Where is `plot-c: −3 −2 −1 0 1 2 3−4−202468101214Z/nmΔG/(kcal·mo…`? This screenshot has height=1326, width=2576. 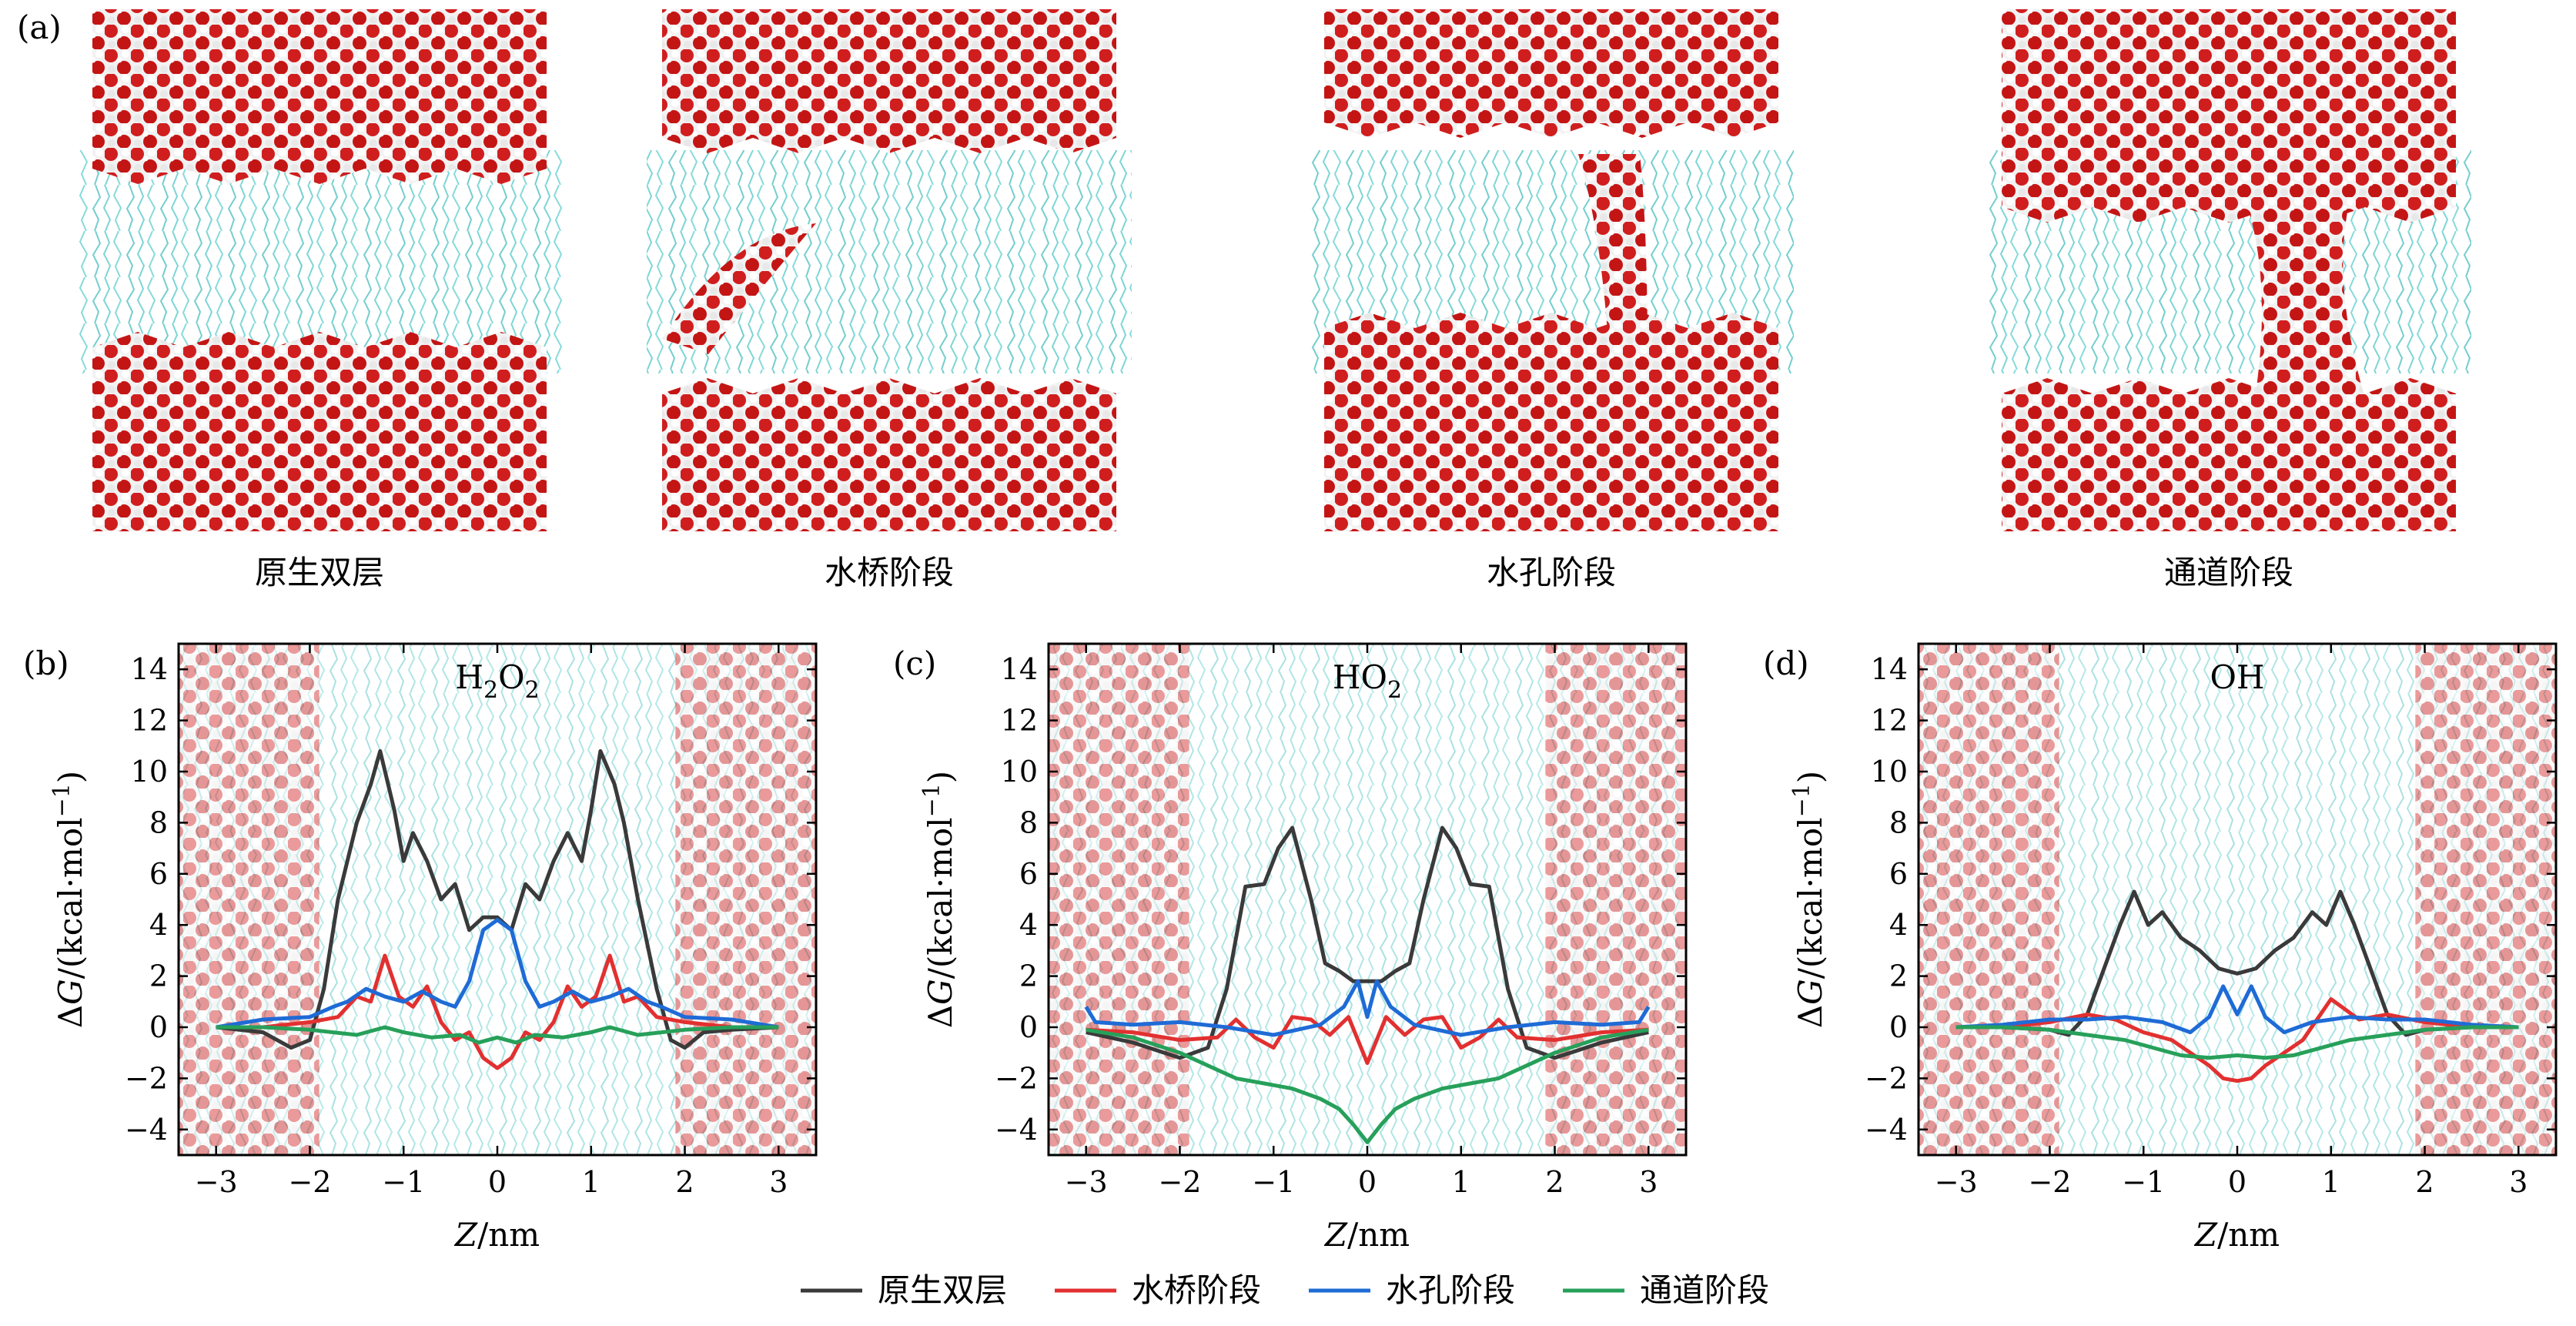
plot-c: −3 −2 −1 0 1 2 3−4−202468101214Z/nmΔG/(kcal·mo… is located at coordinates (1290, 948).